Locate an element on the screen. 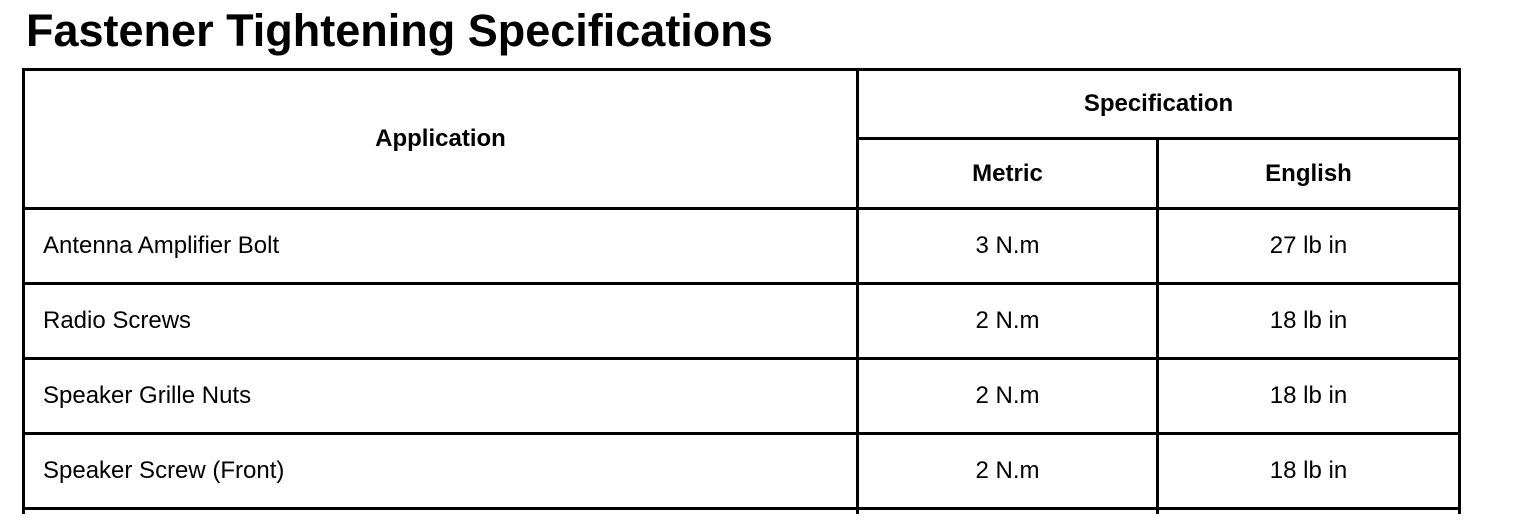 The image size is (1520, 522). header-metric: Metric is located at coordinates (1007, 173).